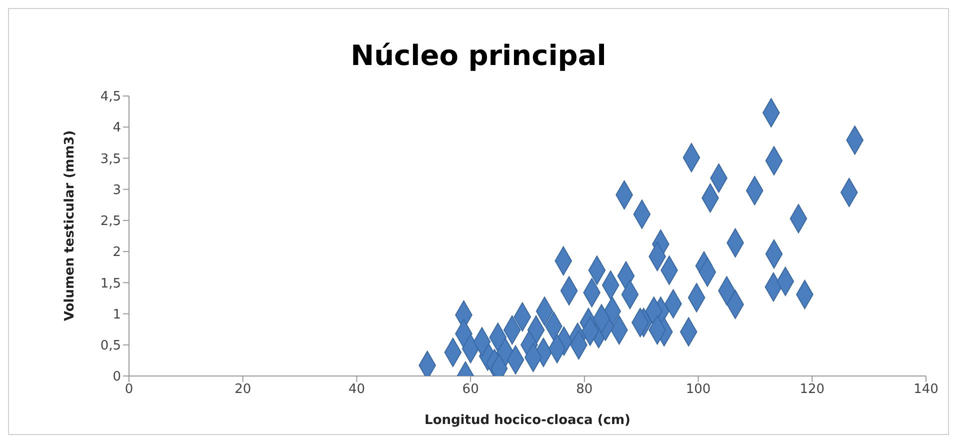 This screenshot has height=443, width=957. I want to click on y-tick-label: 1,5, so click(110, 284).